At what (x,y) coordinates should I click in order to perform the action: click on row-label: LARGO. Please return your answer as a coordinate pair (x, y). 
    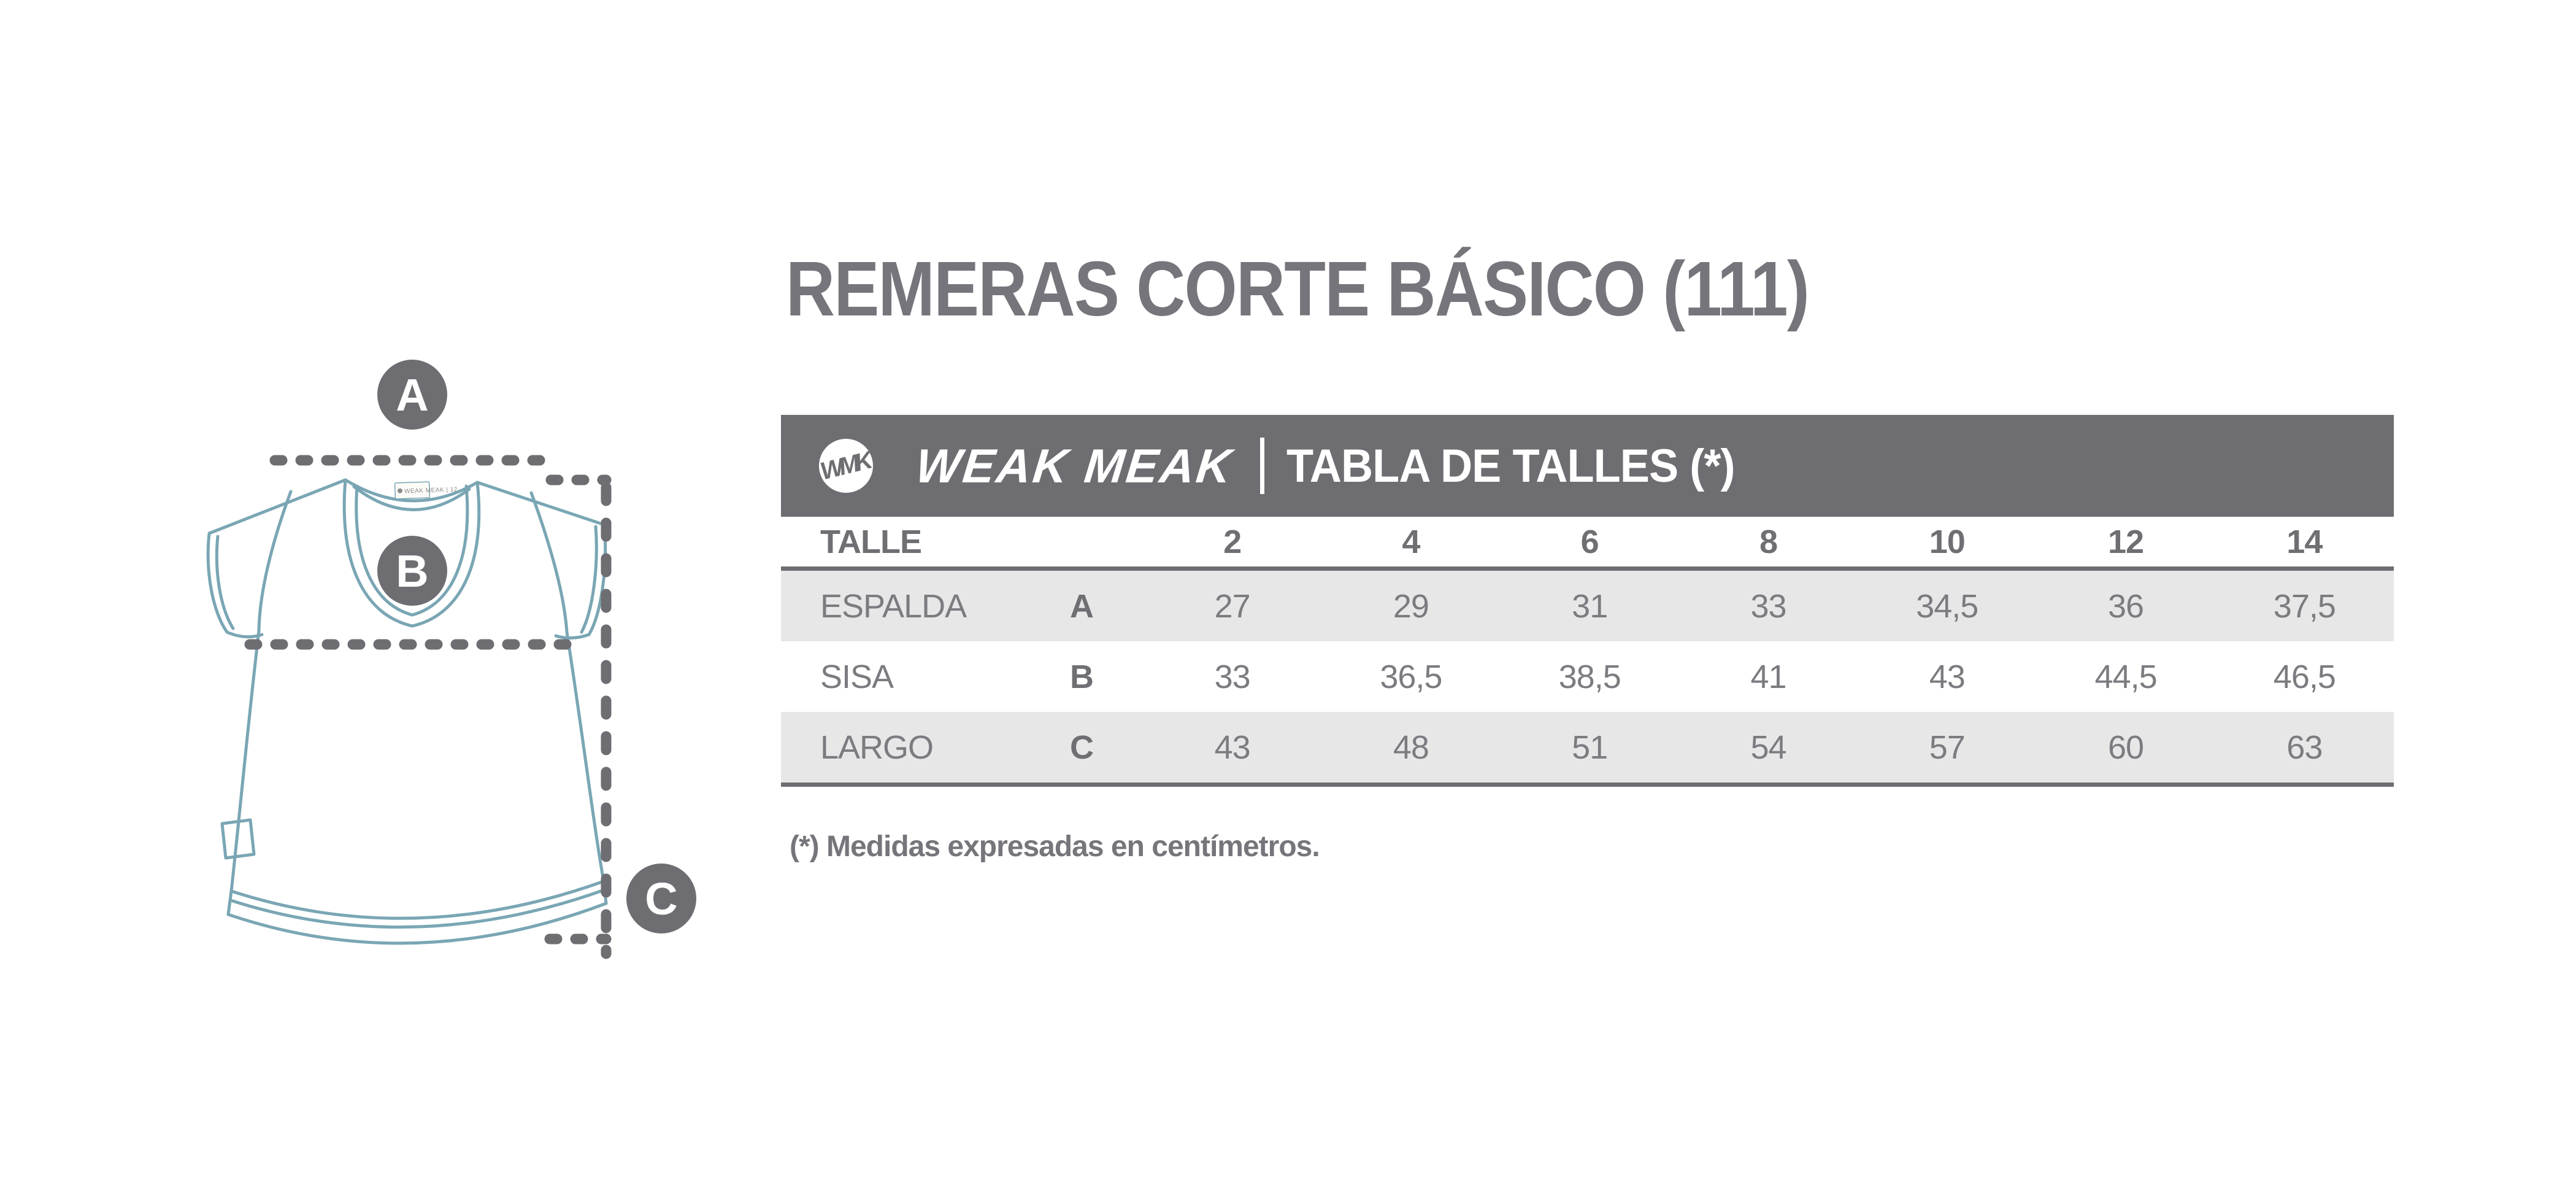
    Looking at the image, I should click on (877, 747).